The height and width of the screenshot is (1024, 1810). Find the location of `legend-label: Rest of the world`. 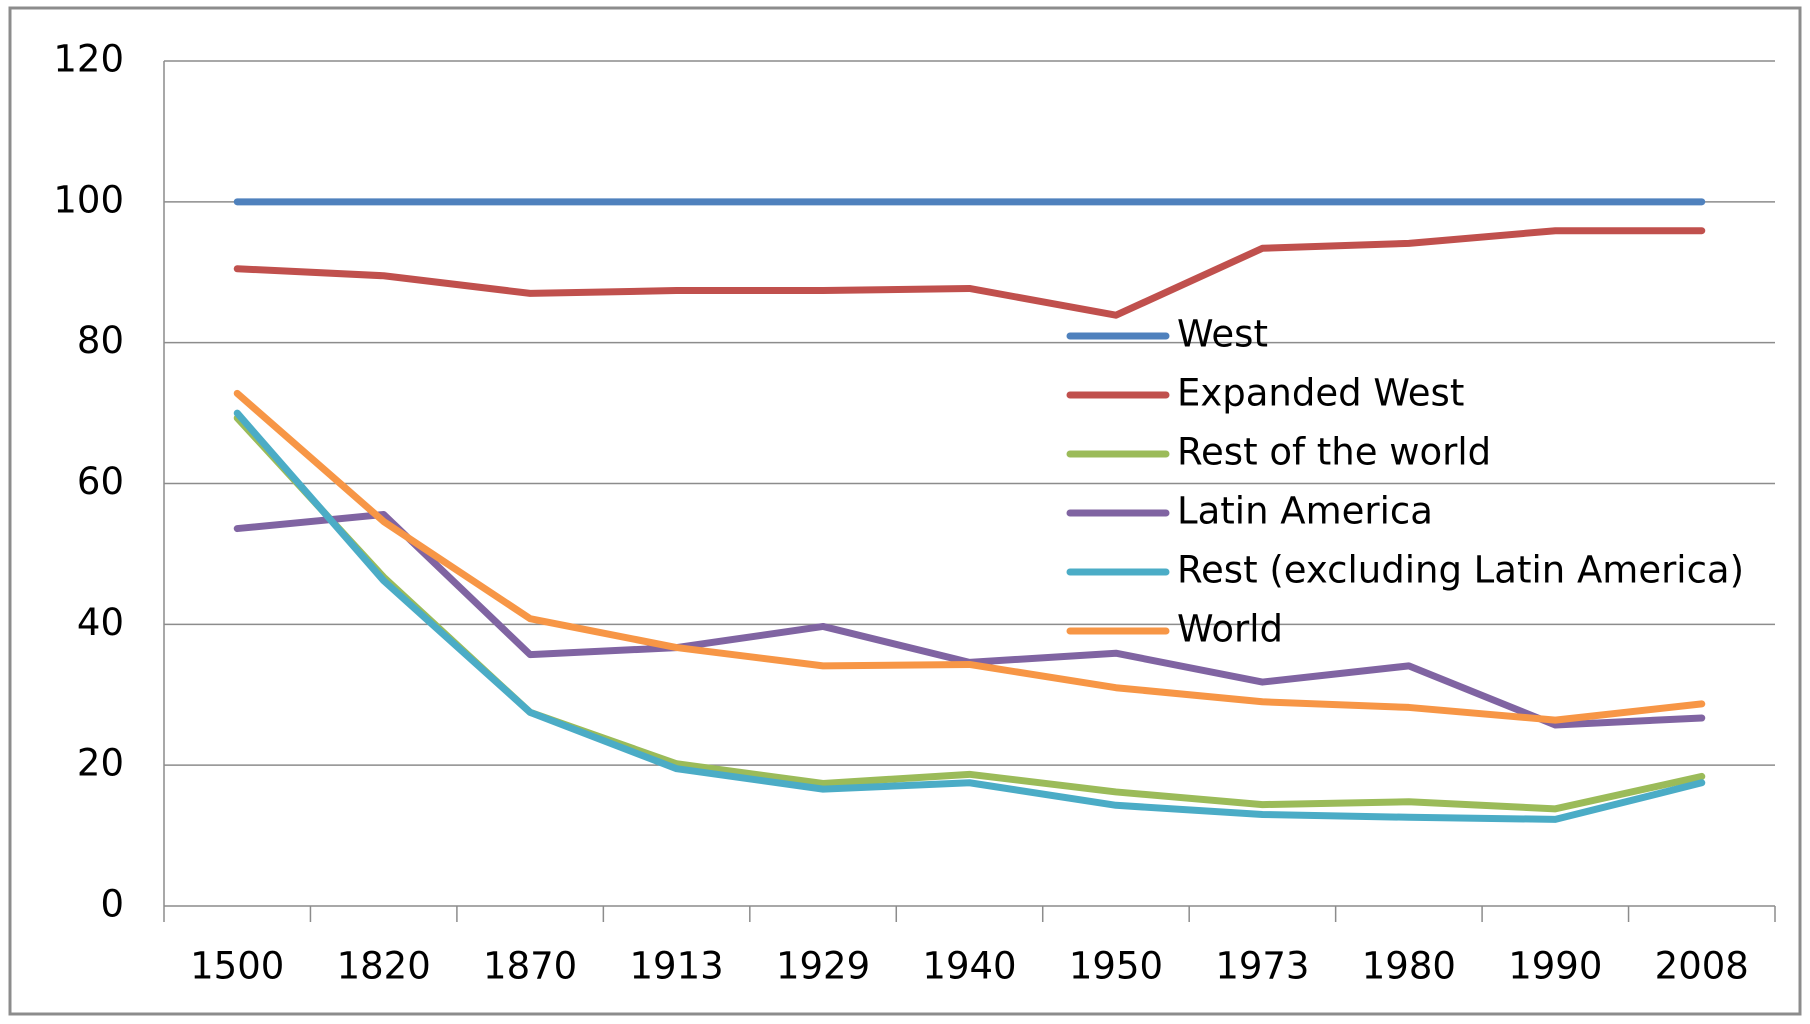

legend-label: Rest of the world is located at coordinates (1334, 452).